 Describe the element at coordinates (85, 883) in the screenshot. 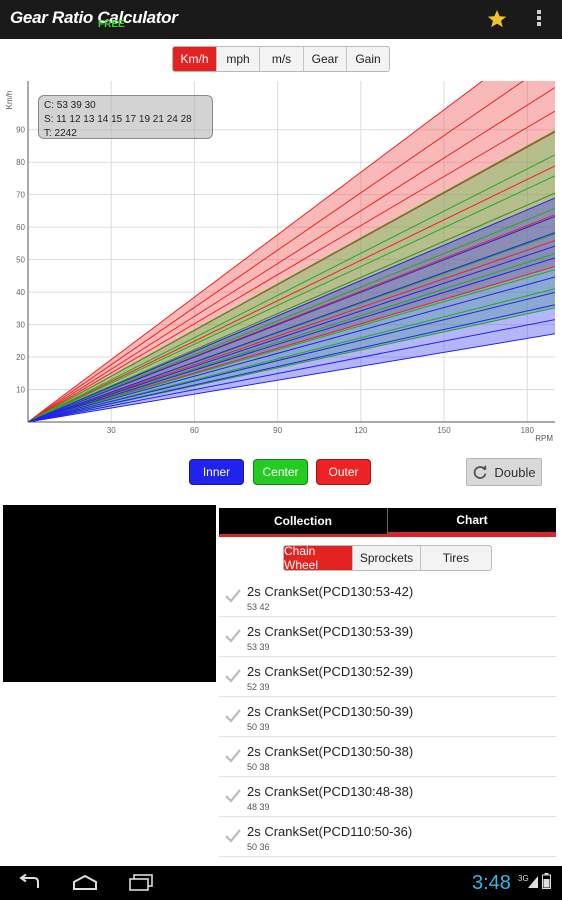

I see `home-icon` at that location.